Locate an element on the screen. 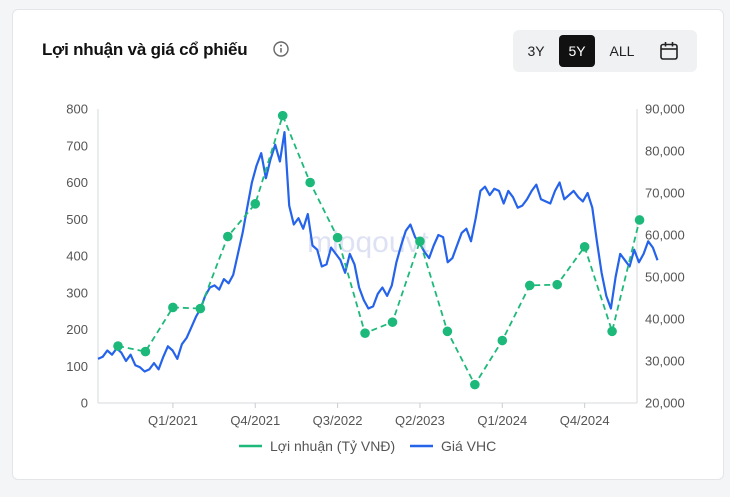  y-right-tick-label: 50,000 is located at coordinates (665, 277).